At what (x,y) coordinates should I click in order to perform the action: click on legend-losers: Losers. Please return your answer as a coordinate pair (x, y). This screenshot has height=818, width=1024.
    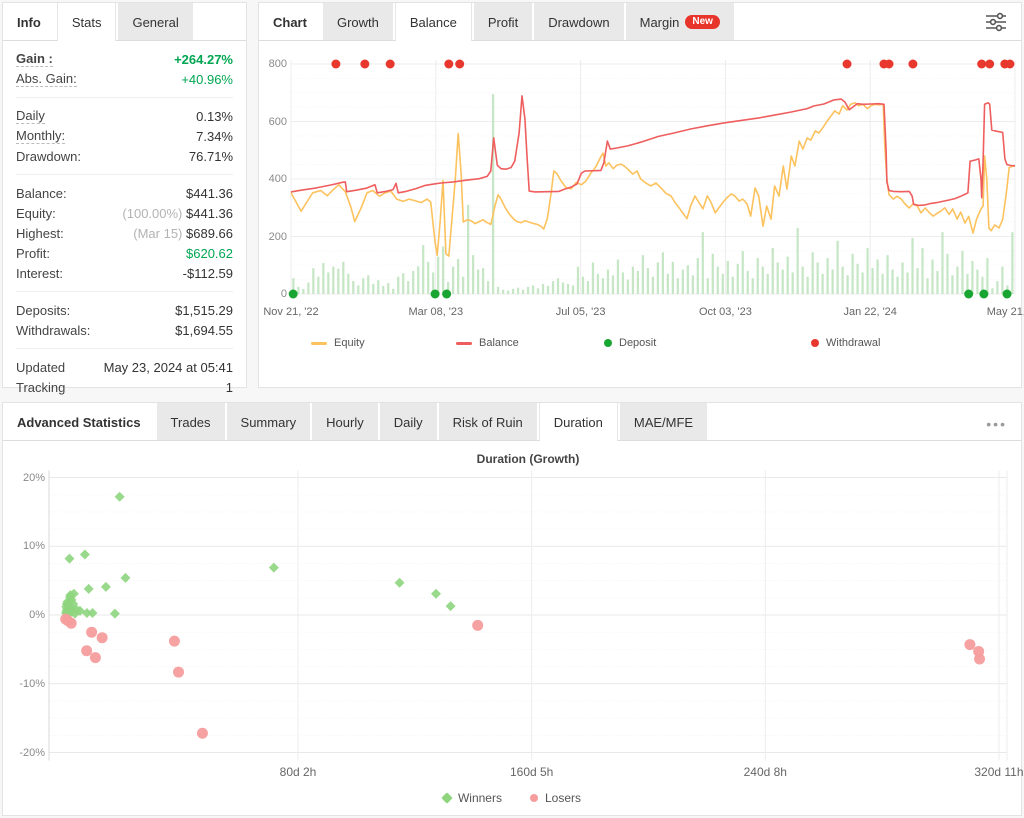
    Looking at the image, I should click on (555, 798).